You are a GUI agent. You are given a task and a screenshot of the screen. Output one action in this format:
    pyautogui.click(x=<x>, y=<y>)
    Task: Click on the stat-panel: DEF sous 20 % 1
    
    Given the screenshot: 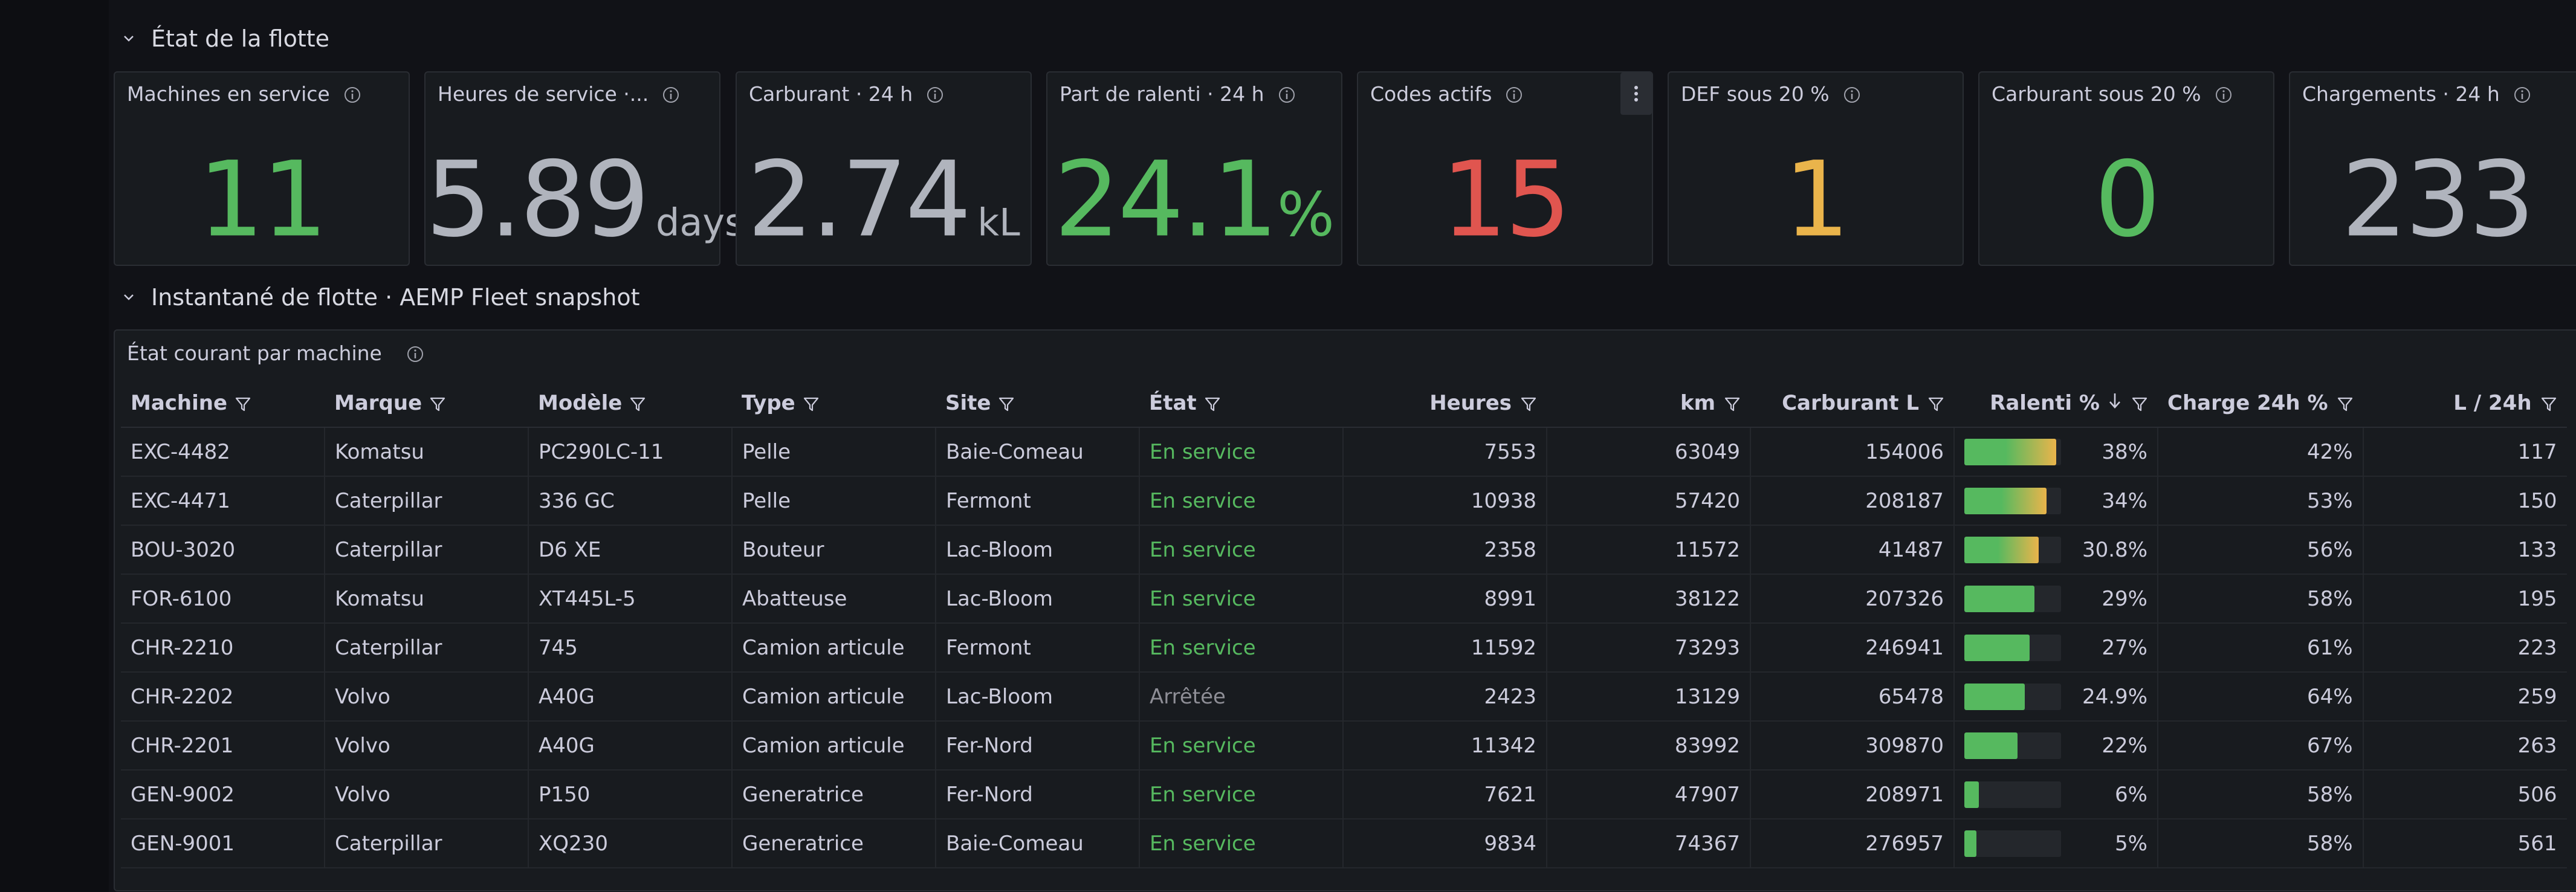 What is the action you would take?
    pyautogui.click(x=1816, y=168)
    